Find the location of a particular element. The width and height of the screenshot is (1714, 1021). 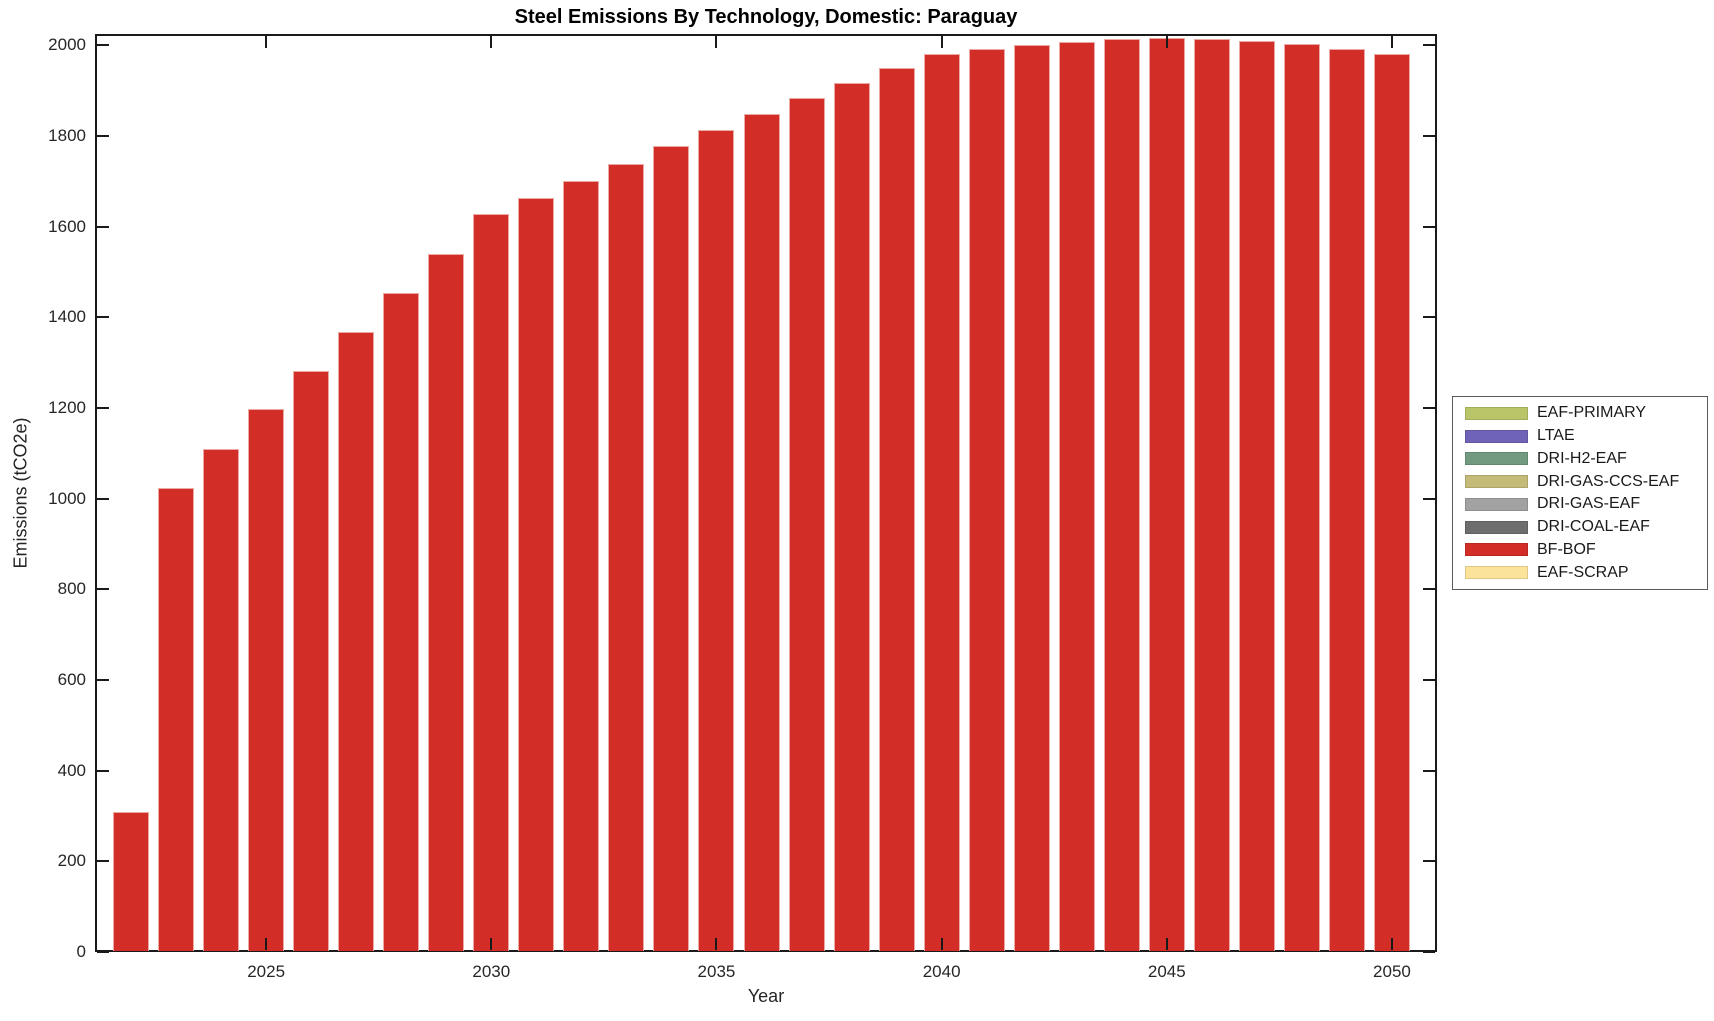

bar-2044 is located at coordinates (1121, 495).